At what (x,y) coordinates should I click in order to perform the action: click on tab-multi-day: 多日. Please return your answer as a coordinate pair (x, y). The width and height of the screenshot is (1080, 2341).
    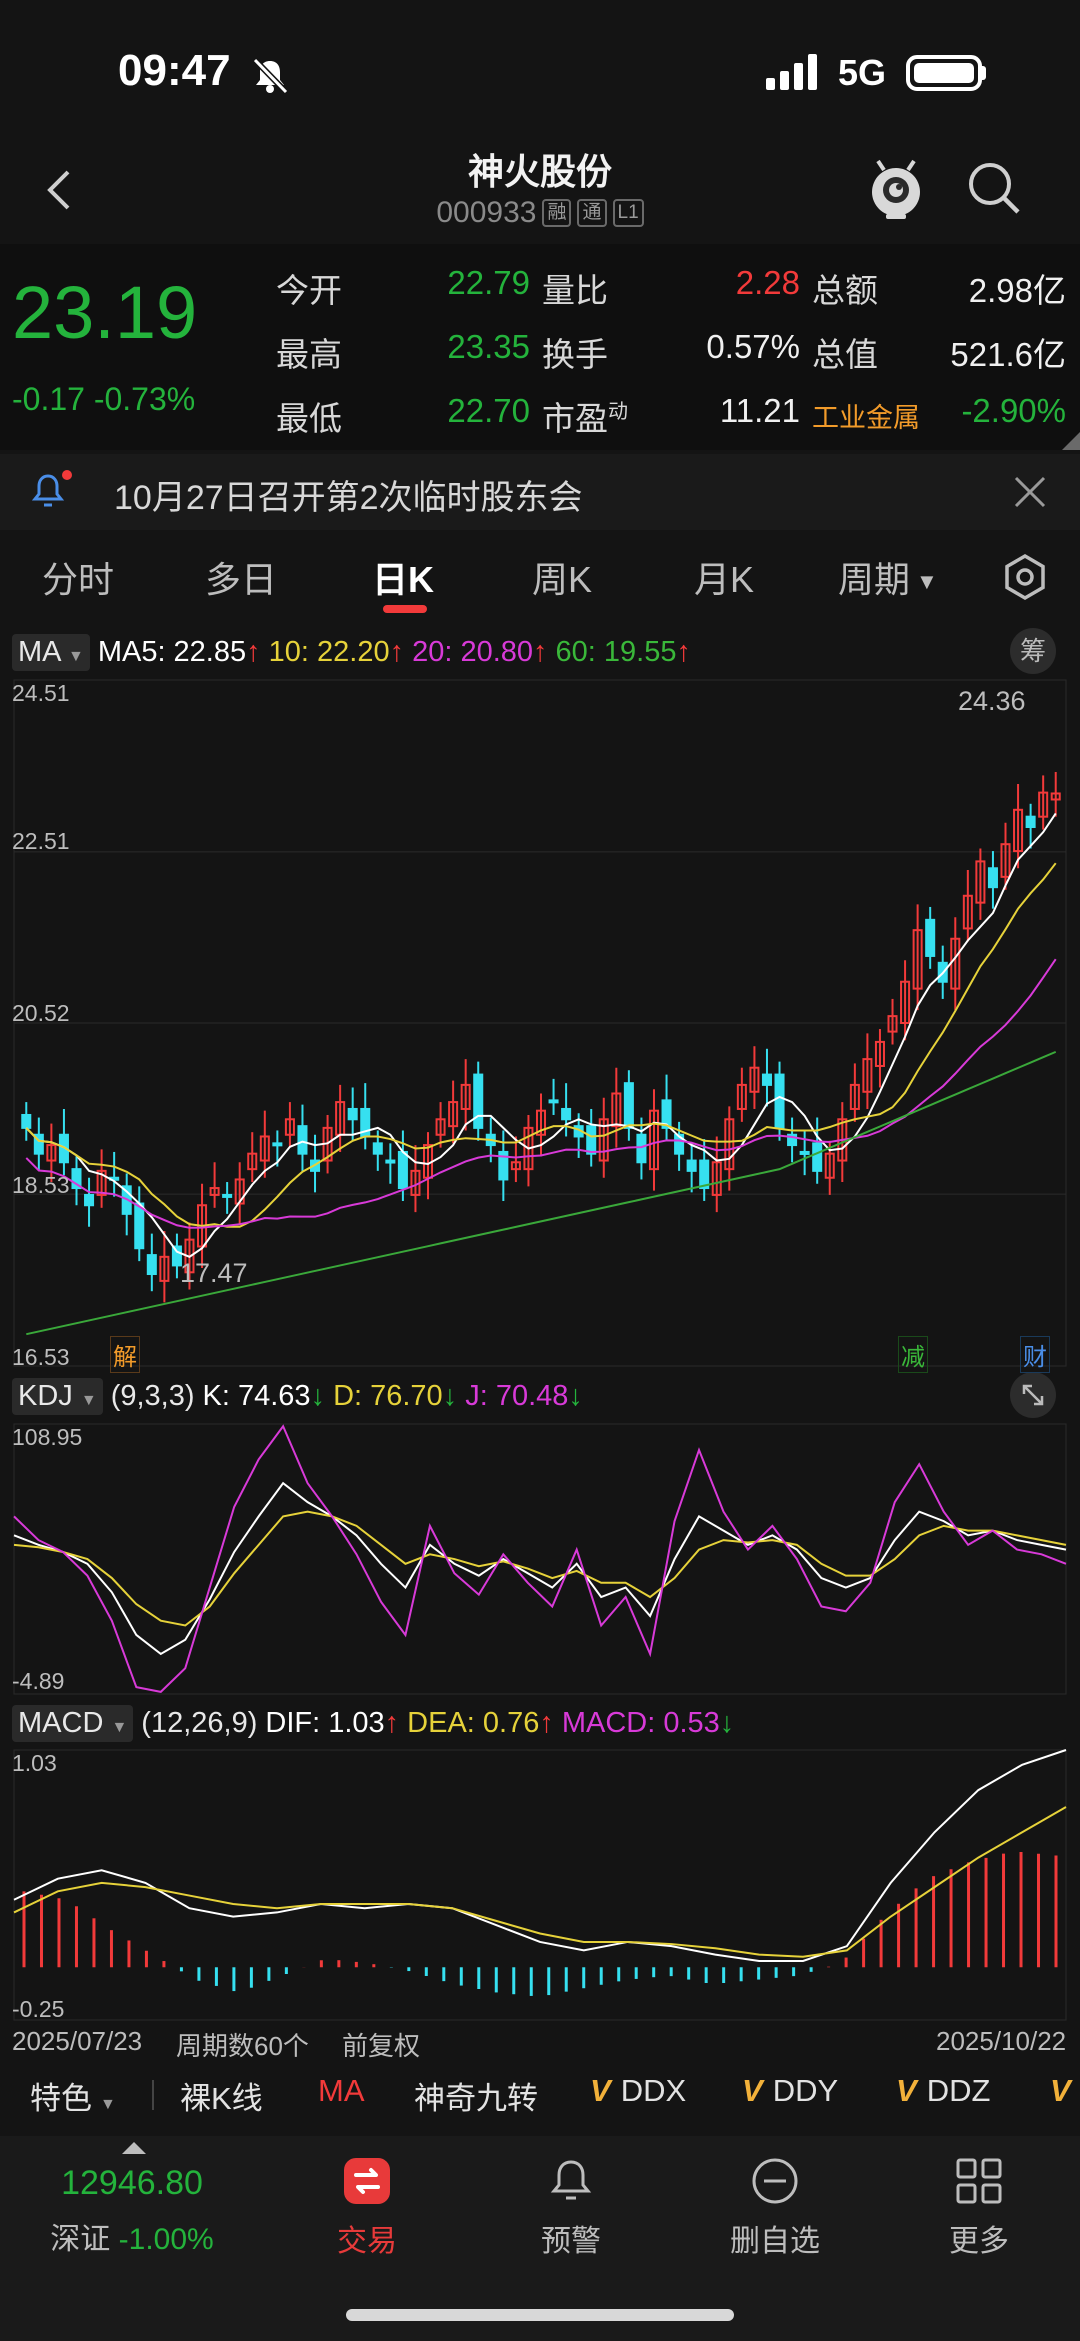
    Looking at the image, I should click on (241, 579).